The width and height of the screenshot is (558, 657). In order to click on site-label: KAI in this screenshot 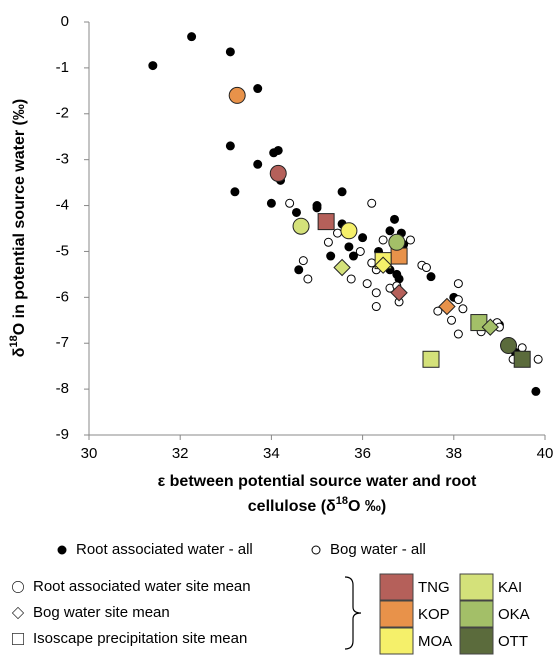, I will do `click(510, 587)`.